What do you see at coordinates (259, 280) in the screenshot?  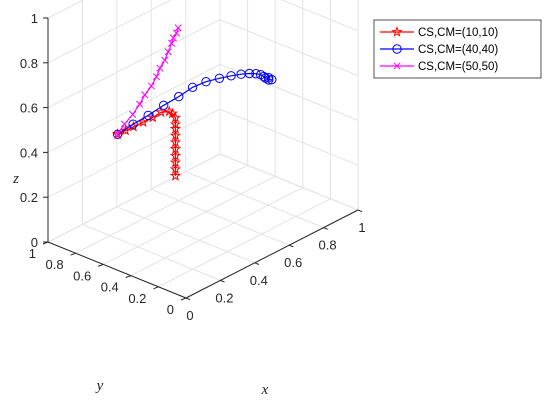 I see `x-tick-label: 0.4` at bounding box center [259, 280].